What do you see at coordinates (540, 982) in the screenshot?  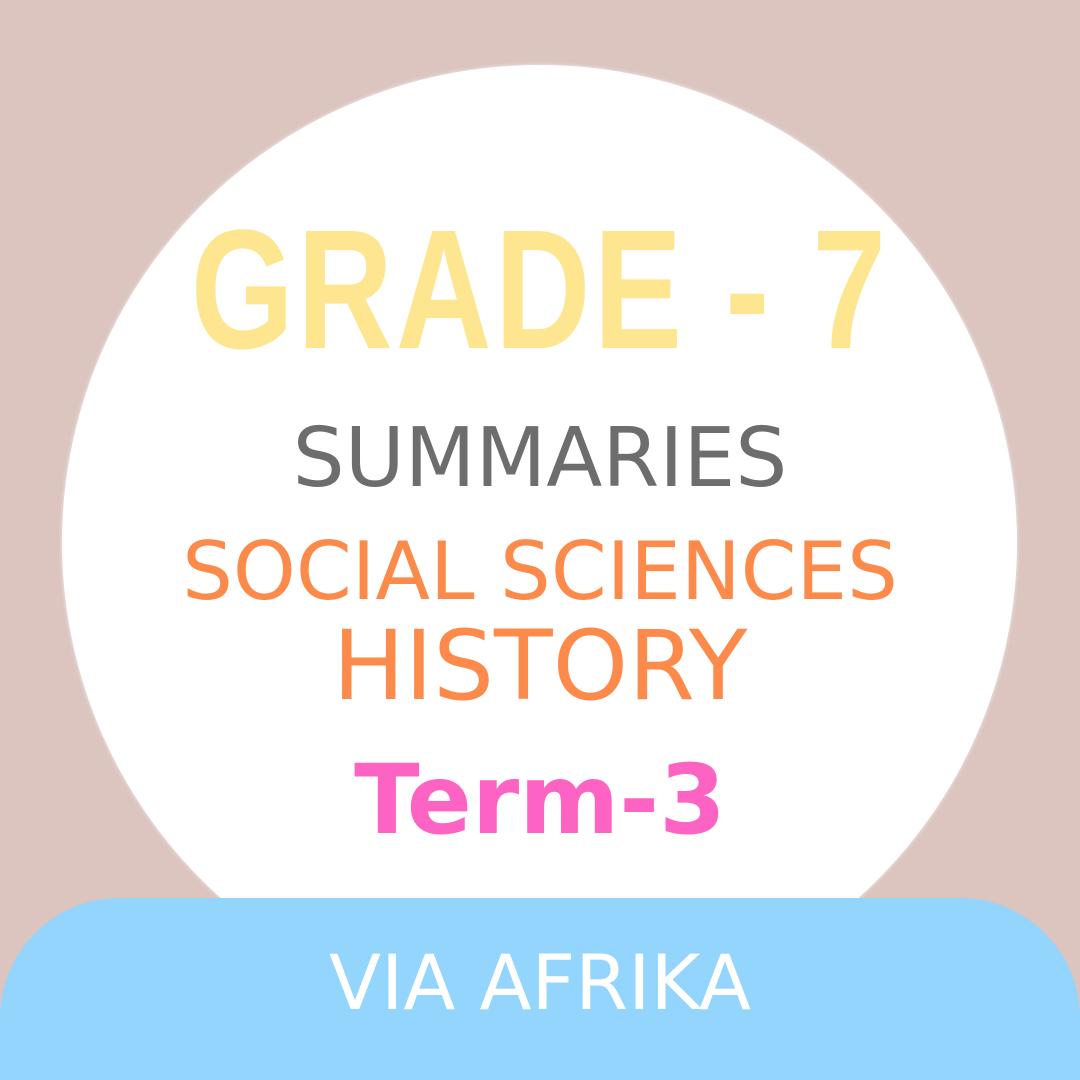 I see `publisher-label: VIA AFRIKA` at bounding box center [540, 982].